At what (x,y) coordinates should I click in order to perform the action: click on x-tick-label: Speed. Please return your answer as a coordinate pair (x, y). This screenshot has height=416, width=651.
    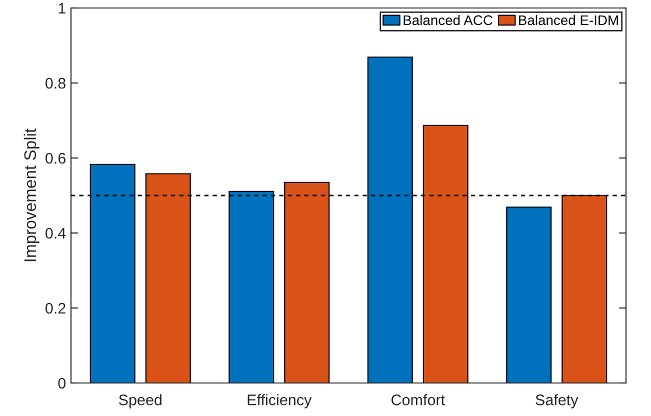
    Looking at the image, I should click on (140, 401).